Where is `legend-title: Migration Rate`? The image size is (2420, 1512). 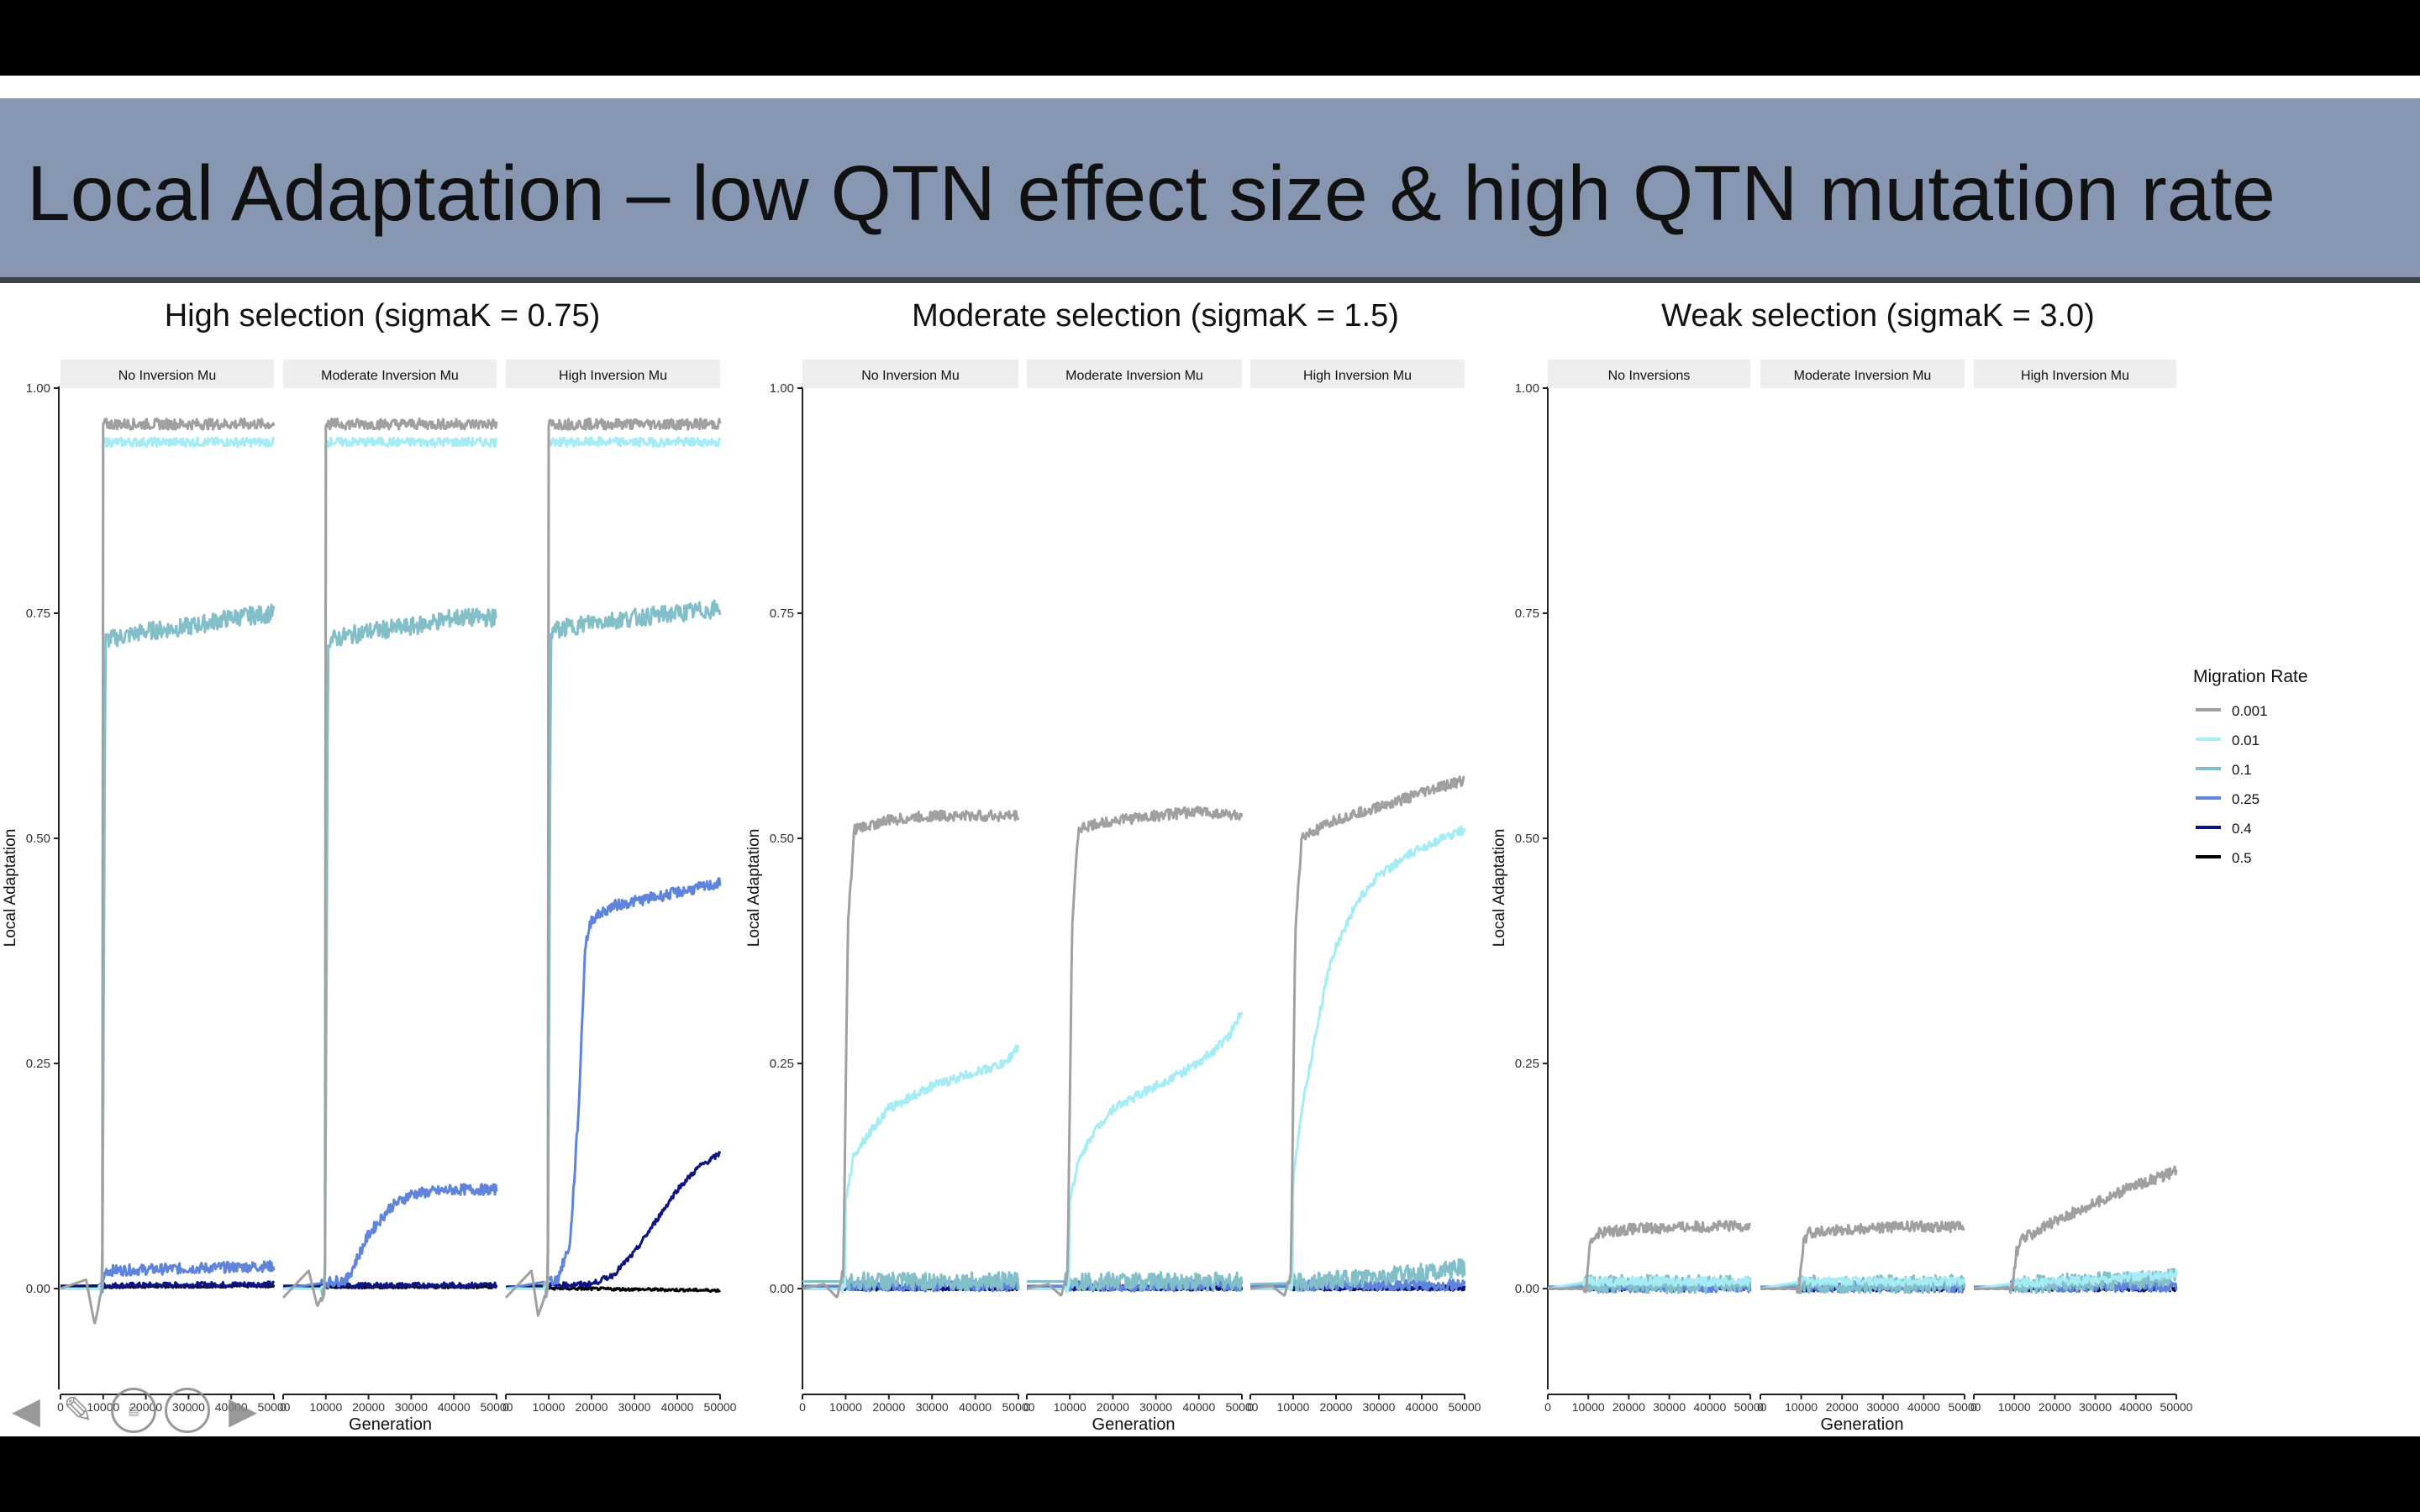
legend-title: Migration Rate is located at coordinates (2250, 676).